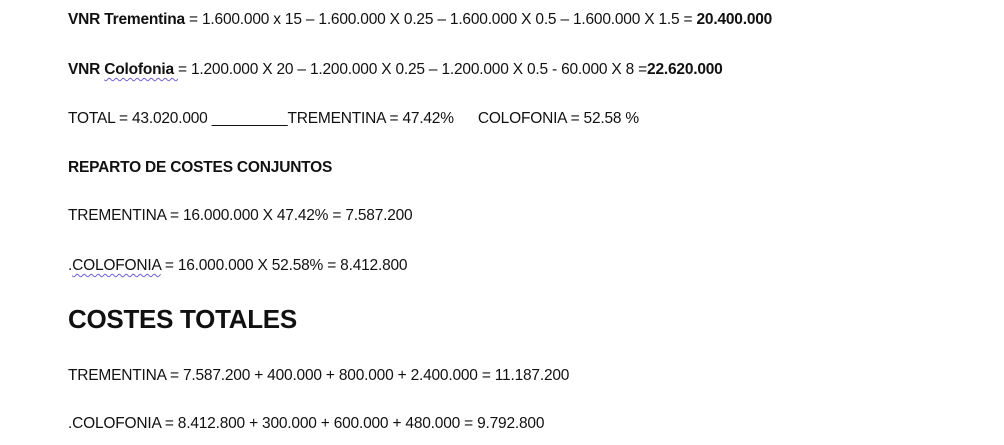 Image resolution: width=1004 pixels, height=445 pixels. I want to click on total-colofonia-pct: COLOFONIA = 52.58 %, so click(558, 118).